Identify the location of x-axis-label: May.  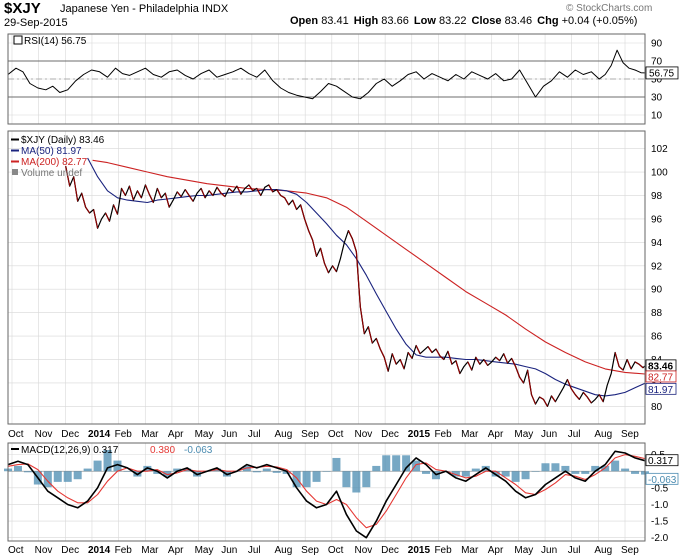
(523, 434).